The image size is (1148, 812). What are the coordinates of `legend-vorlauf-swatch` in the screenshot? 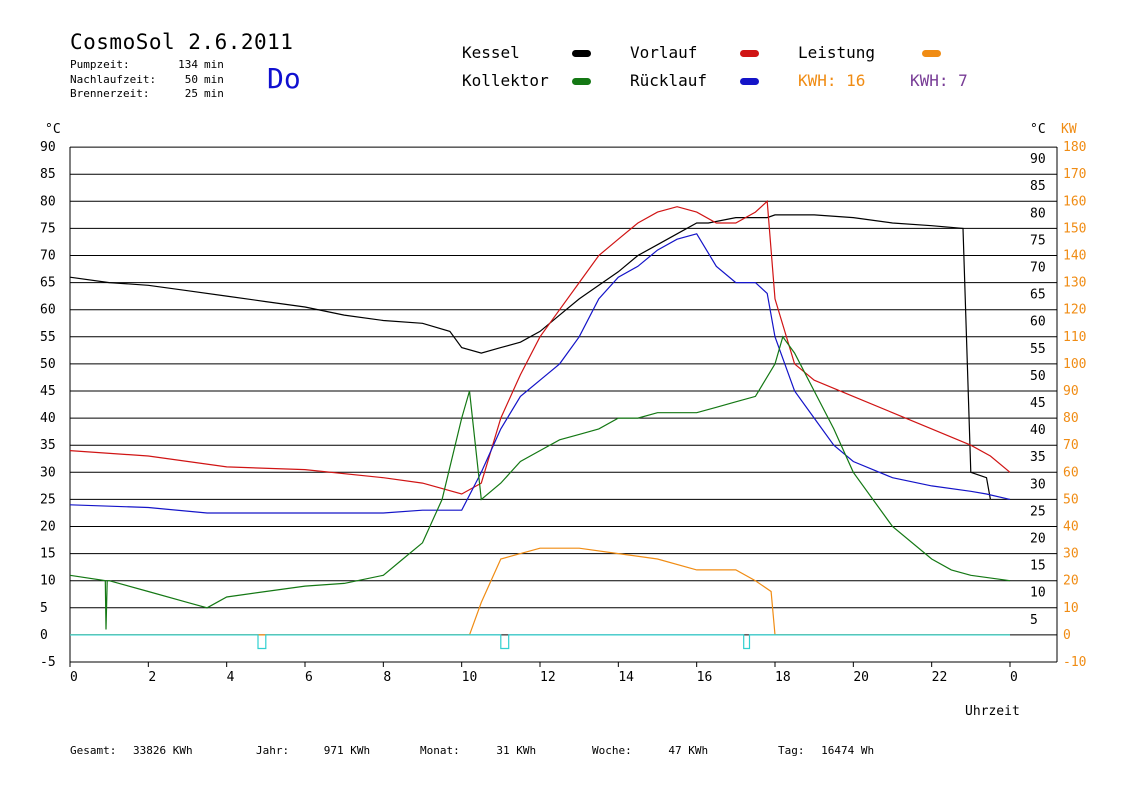 It's located at (749, 53).